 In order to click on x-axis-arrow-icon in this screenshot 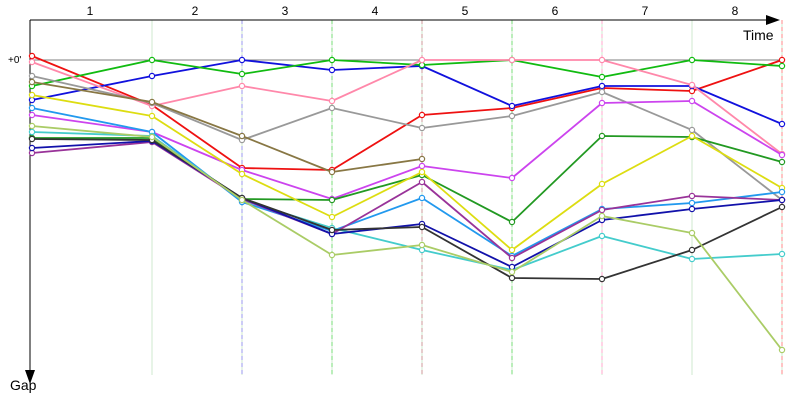, I will do `click(773, 20)`.